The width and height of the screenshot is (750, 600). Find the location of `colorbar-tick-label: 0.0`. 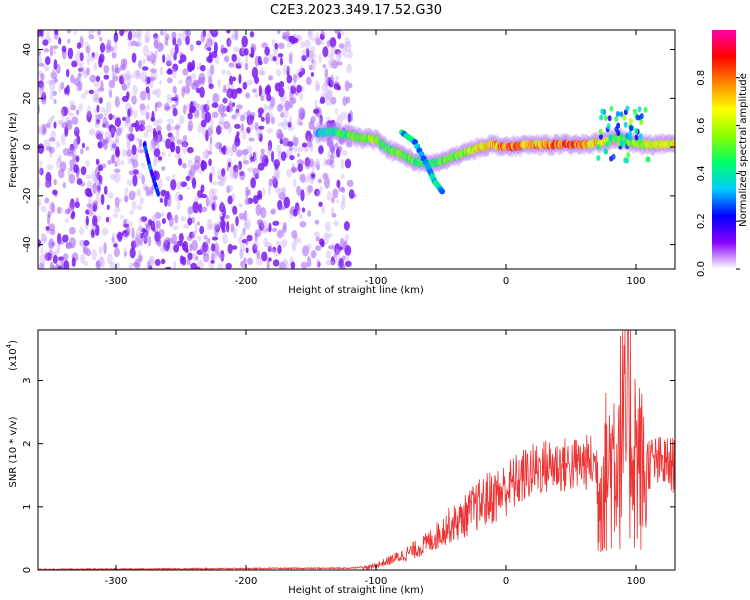

colorbar-tick-label: 0.0 is located at coordinates (701, 269).